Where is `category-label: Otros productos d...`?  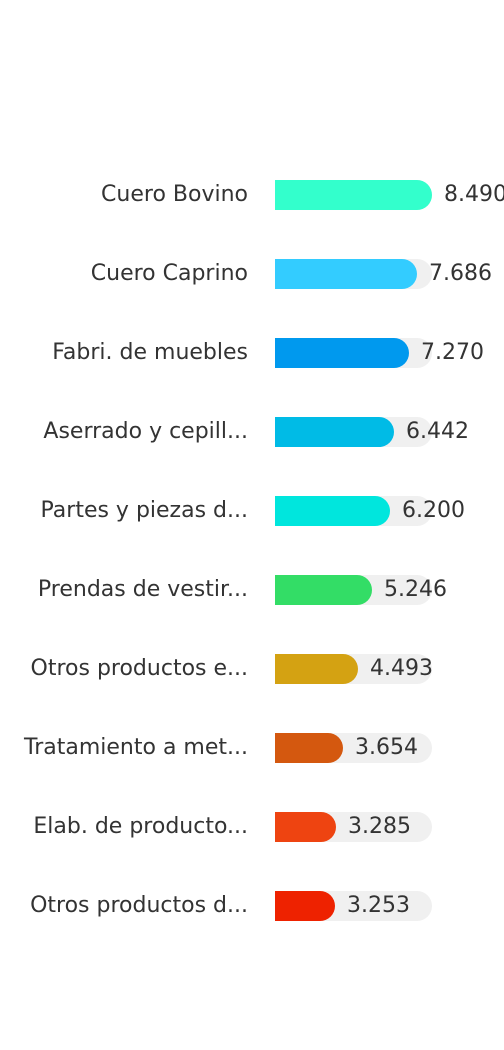 category-label: Otros productos d... is located at coordinates (139, 905).